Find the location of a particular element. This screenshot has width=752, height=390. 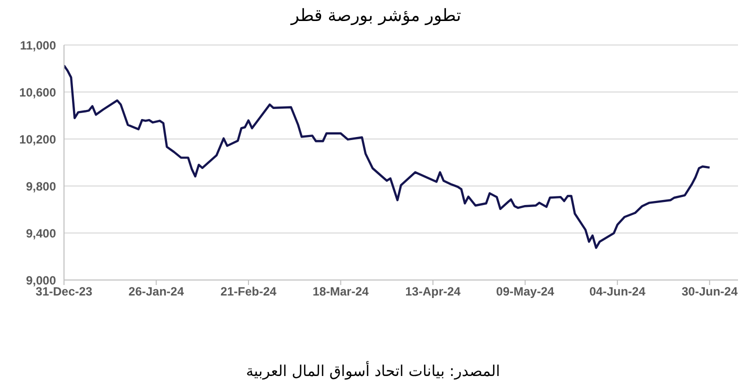

x-tick-label: 13-Apr-24 is located at coordinates (433, 291).